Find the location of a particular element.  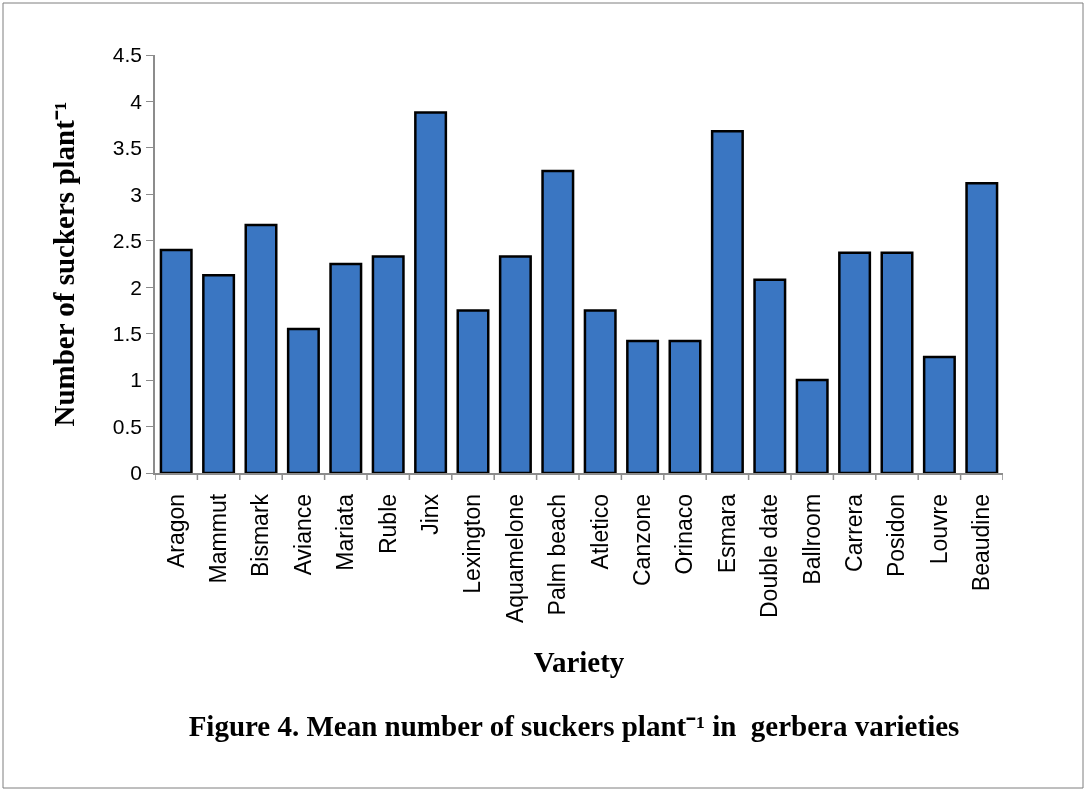

x-tick-label: Double date is located at coordinates (769, 555).